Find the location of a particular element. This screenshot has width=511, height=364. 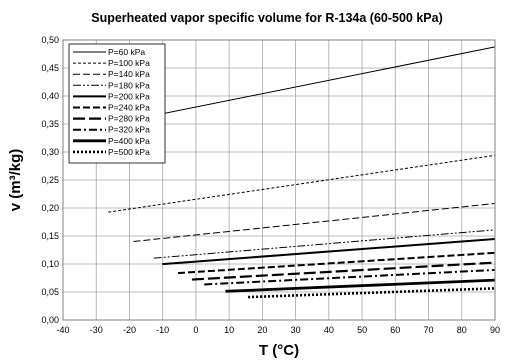

x-tick-label: 90 is located at coordinates (495, 330).